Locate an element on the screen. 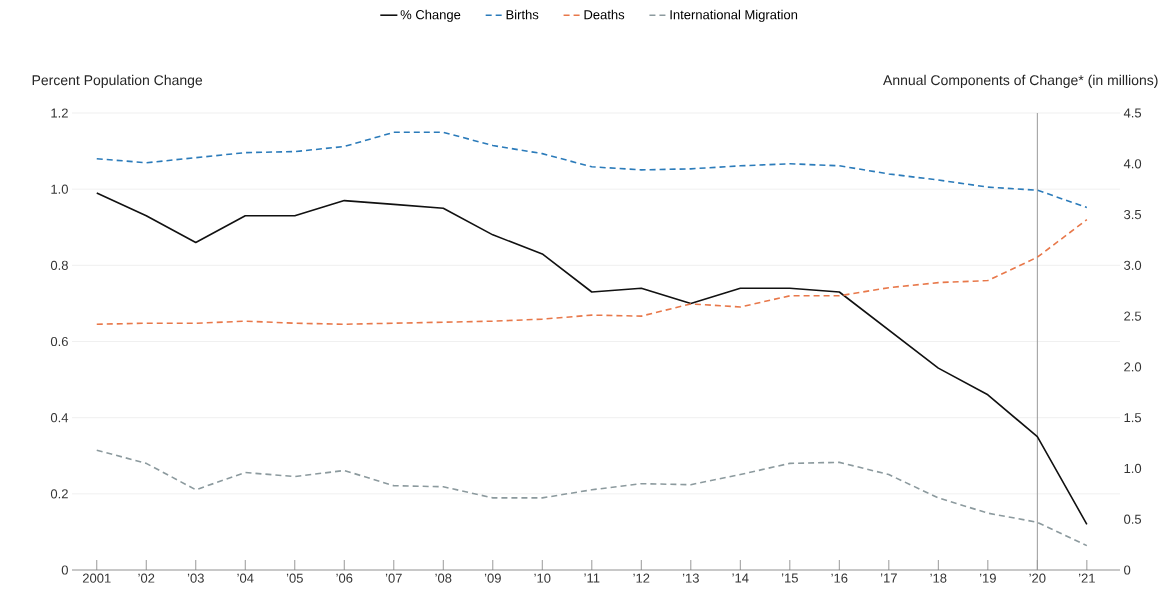 This screenshot has height=606, width=1173. x-tick-label: ’03 is located at coordinates (195, 578).